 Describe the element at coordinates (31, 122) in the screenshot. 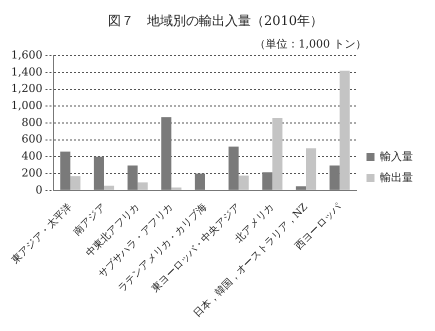

I see `y-tick-label: 800` at that location.